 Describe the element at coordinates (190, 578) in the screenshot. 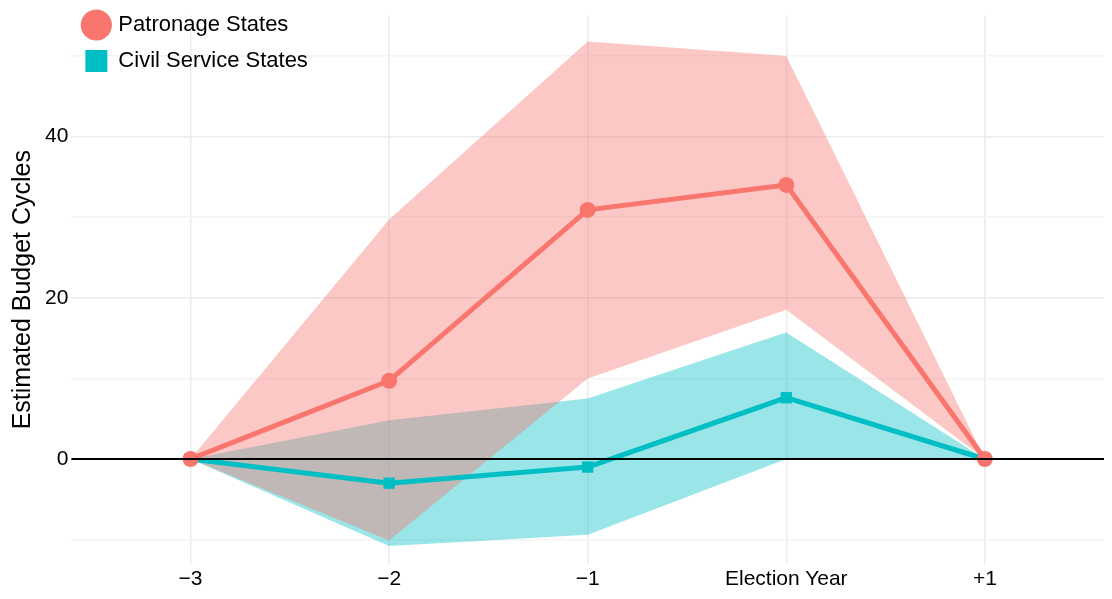

I see `x-tick-label: −3` at that location.